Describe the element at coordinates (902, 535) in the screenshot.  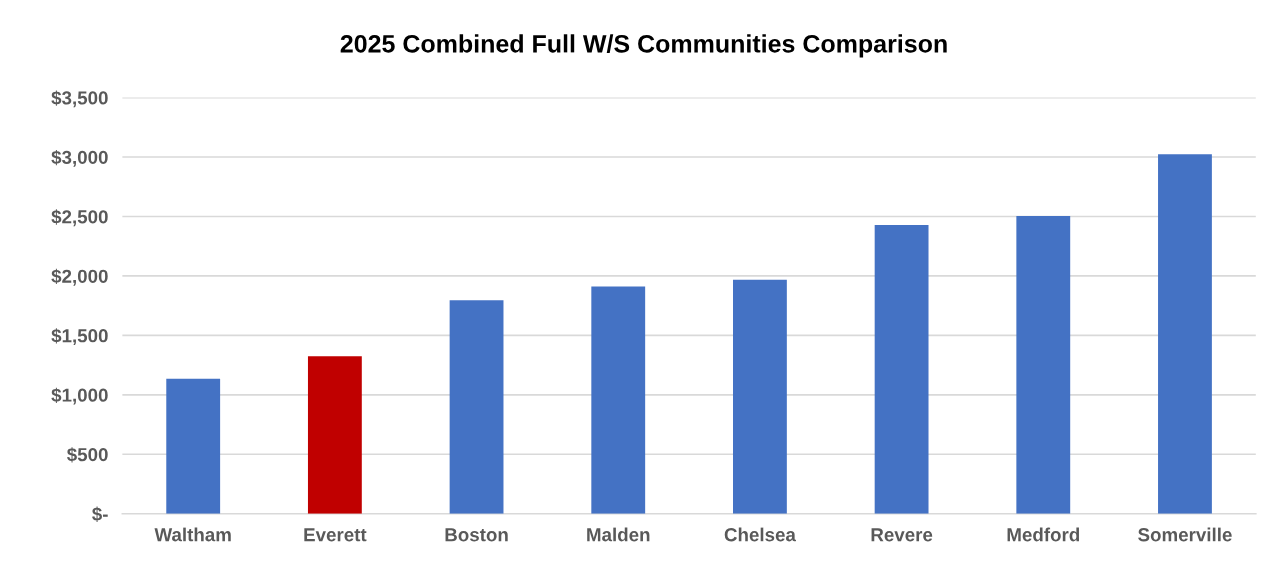
I see `x-tick-label: Revere` at that location.